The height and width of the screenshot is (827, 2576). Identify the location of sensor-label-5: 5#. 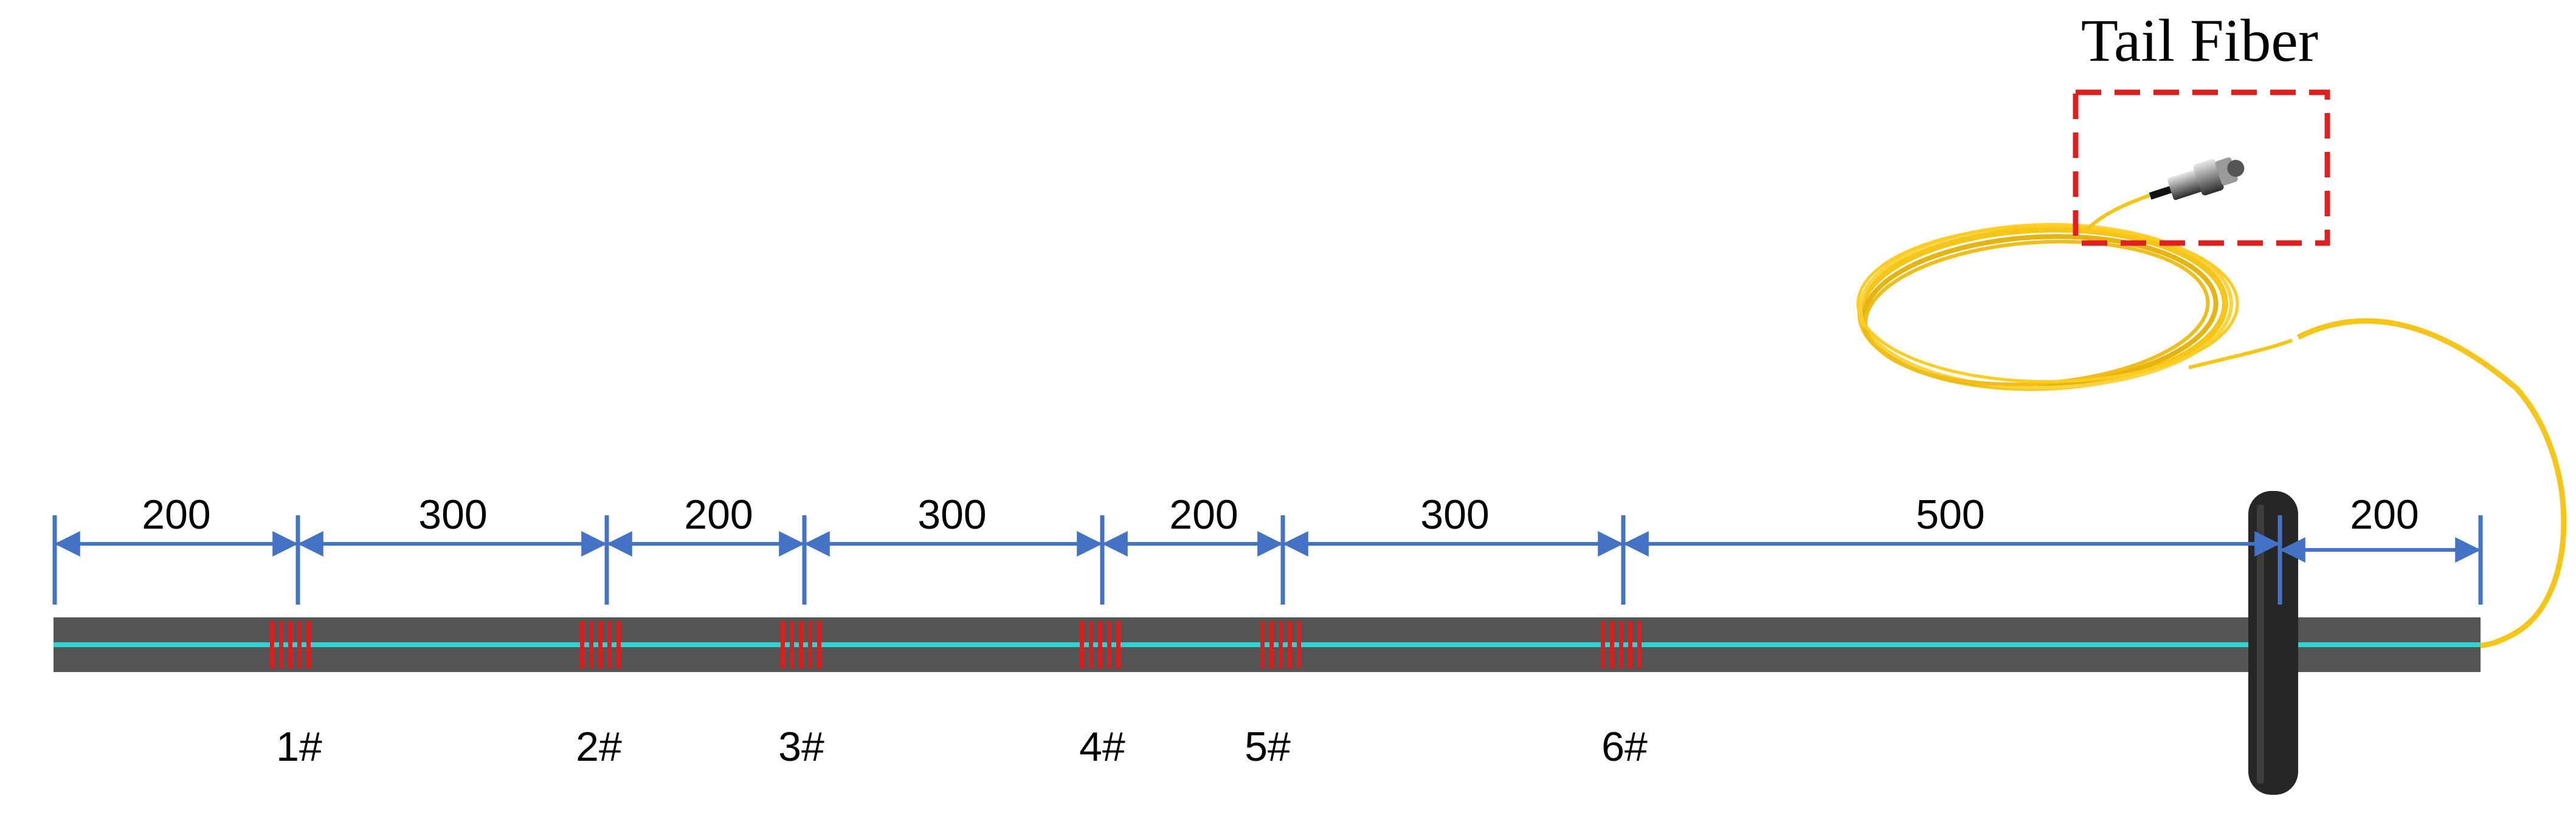
(1268, 747).